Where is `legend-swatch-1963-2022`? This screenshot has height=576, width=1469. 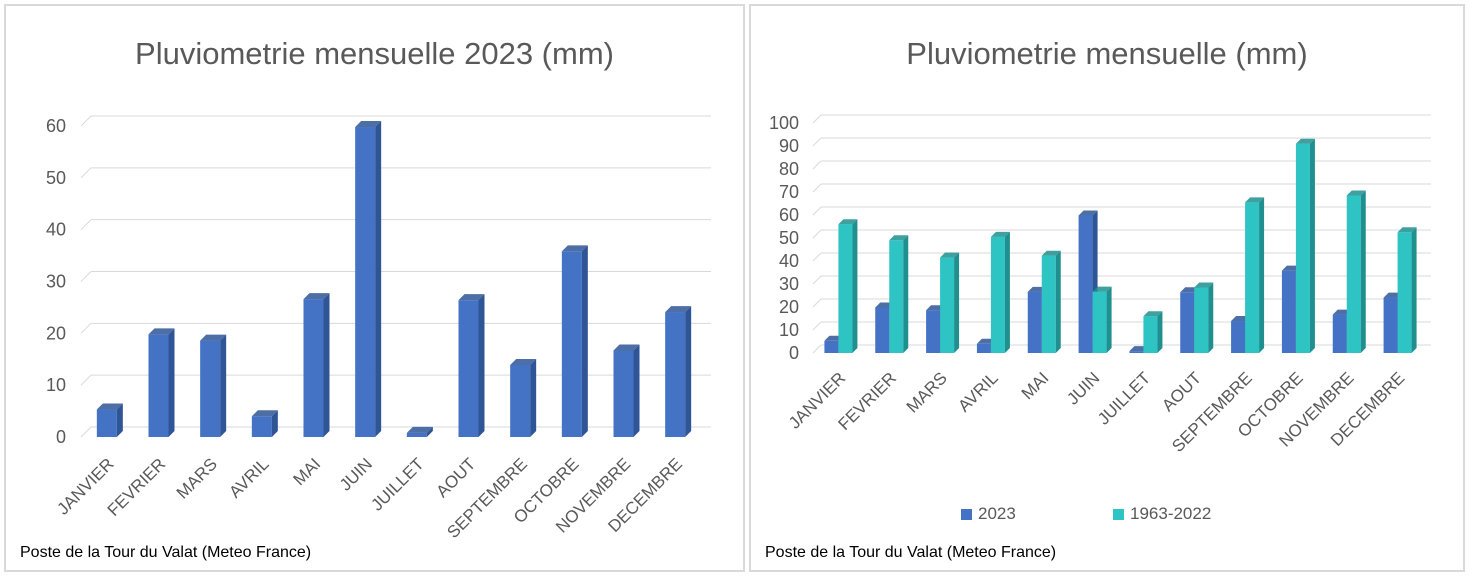 legend-swatch-1963-2022 is located at coordinates (1118, 514).